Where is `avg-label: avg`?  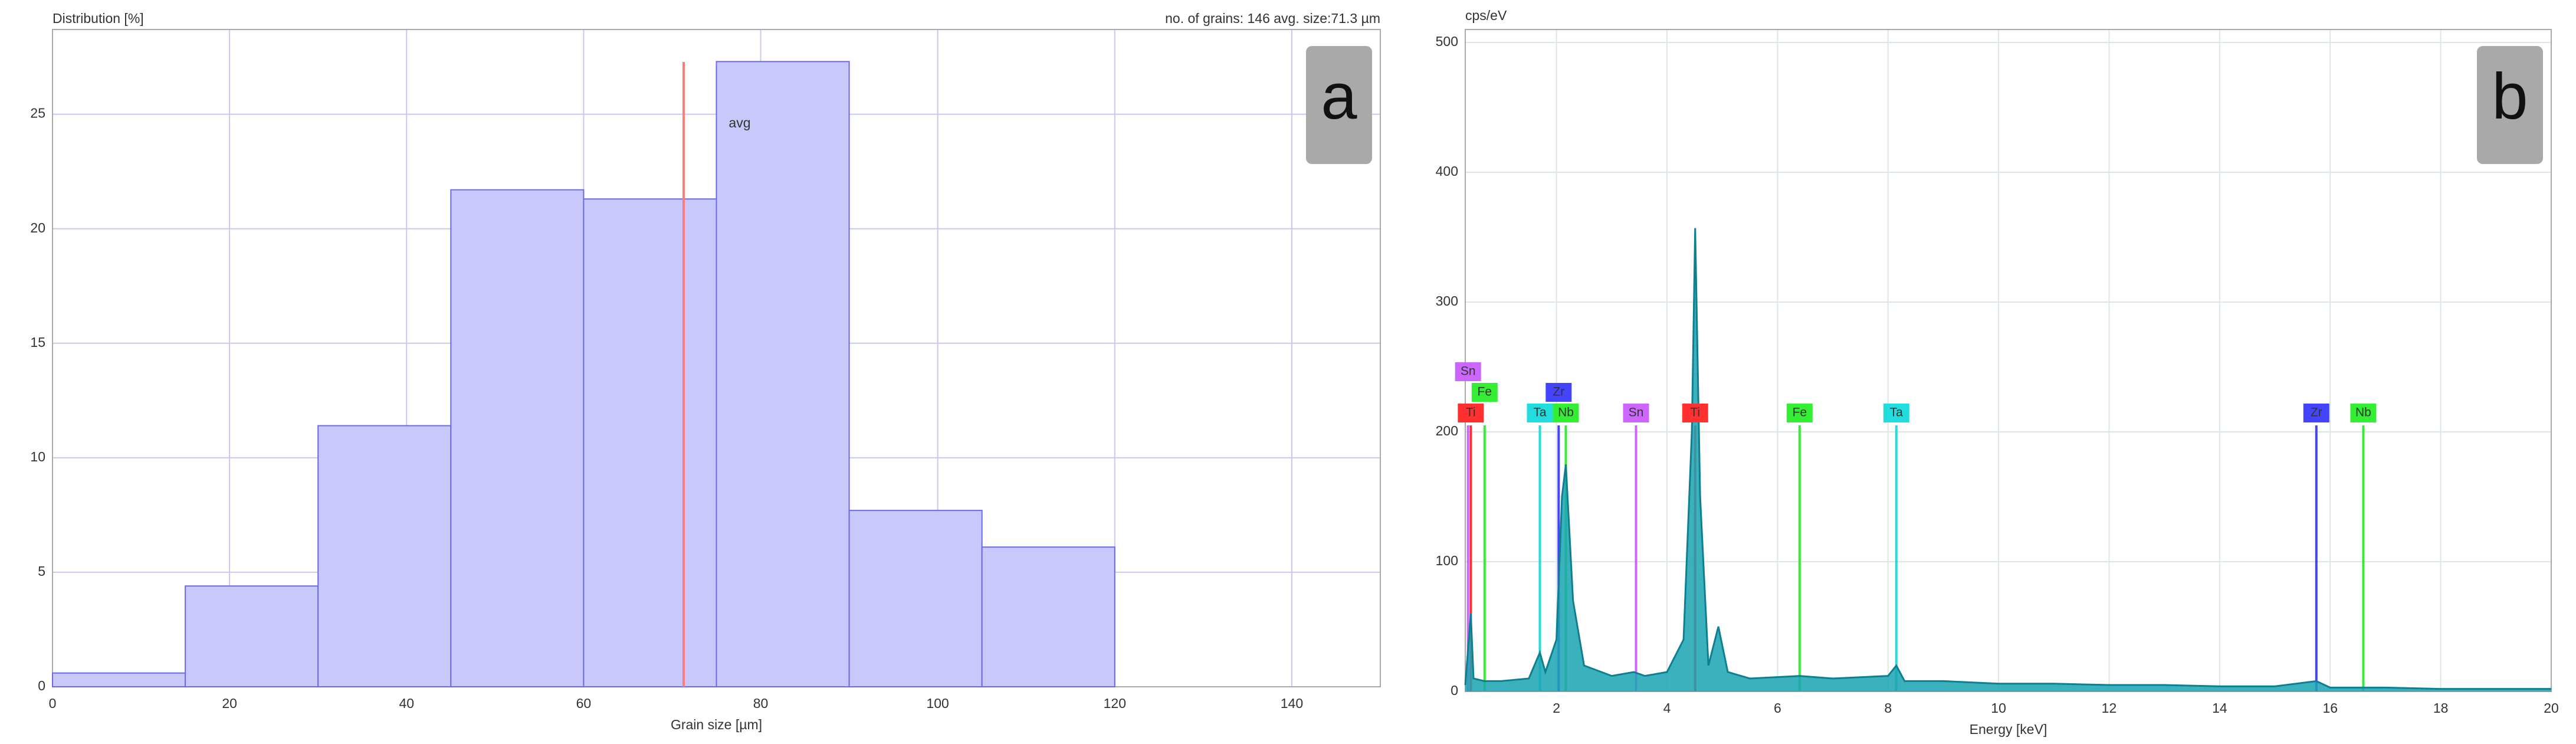
avg-label: avg is located at coordinates (739, 122).